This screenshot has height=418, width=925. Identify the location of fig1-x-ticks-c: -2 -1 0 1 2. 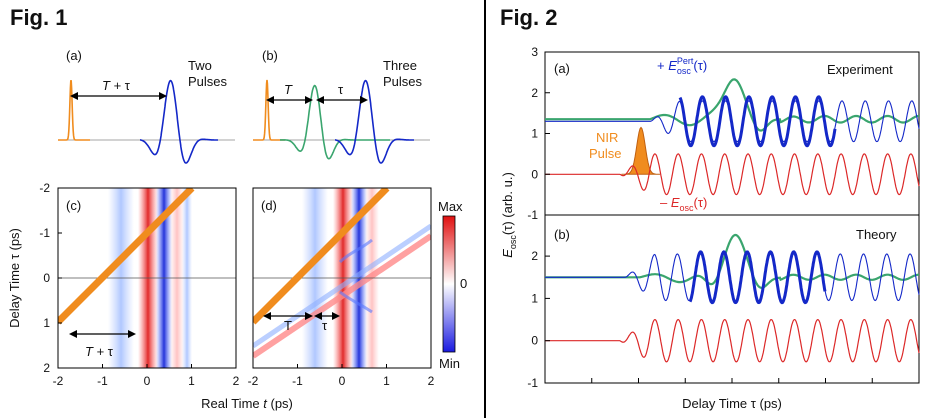
(146, 376).